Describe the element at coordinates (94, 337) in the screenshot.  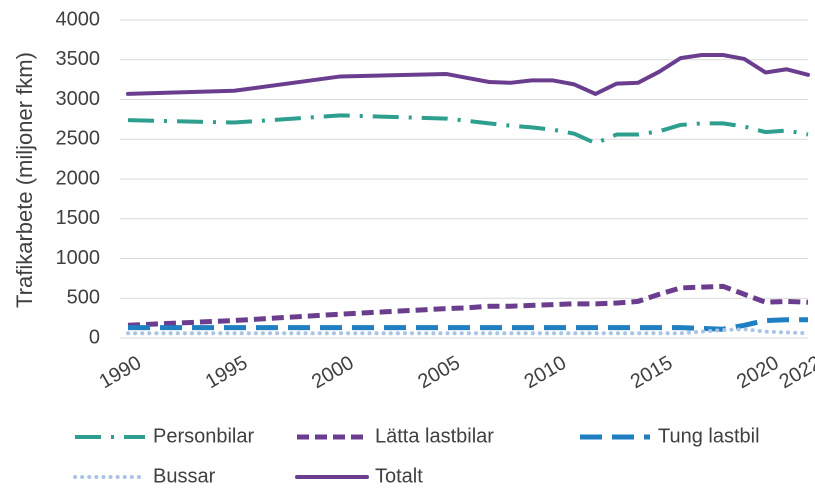
I see `y-tick-label: 0` at that location.